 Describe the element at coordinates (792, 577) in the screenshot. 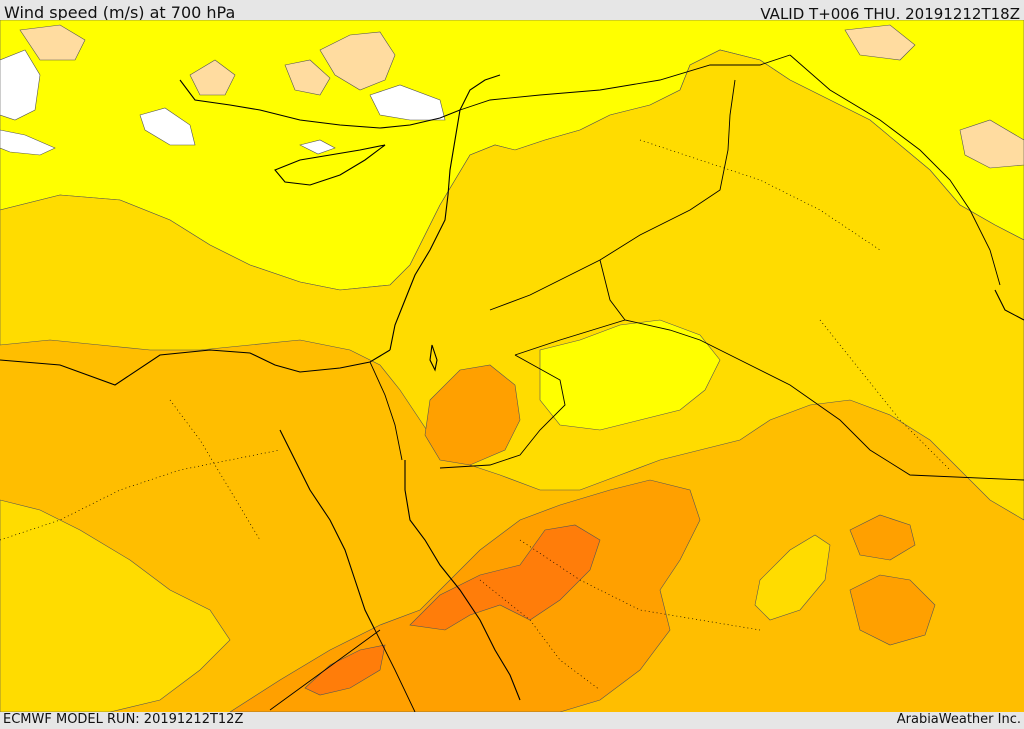

I see `band-saudi-yellow` at that location.